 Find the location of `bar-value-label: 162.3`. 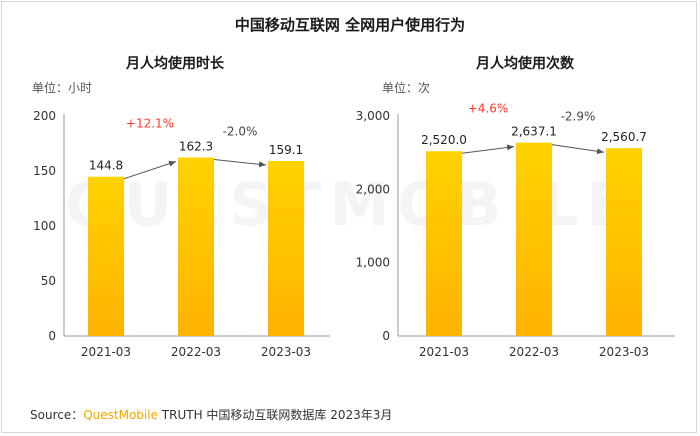

bar-value-label: 162.3 is located at coordinates (196, 146).